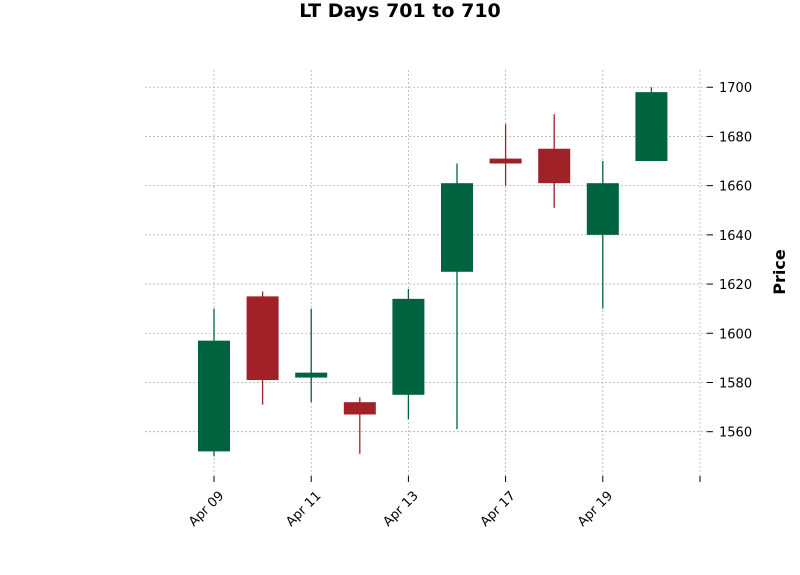 The height and width of the screenshot is (575, 800). What do you see at coordinates (729, 261) in the screenshot?
I see `y-axis: 1560 1580 1600 1620 1640 1660 1680 1700` at bounding box center [729, 261].